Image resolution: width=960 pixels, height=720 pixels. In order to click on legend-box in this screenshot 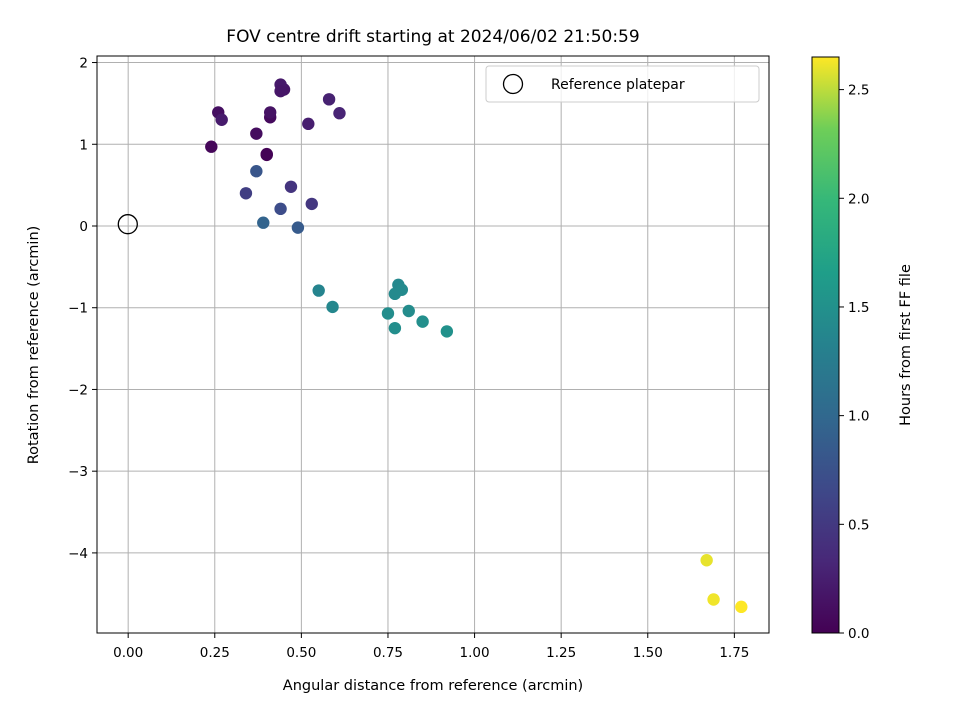, I will do `click(622, 84)`.